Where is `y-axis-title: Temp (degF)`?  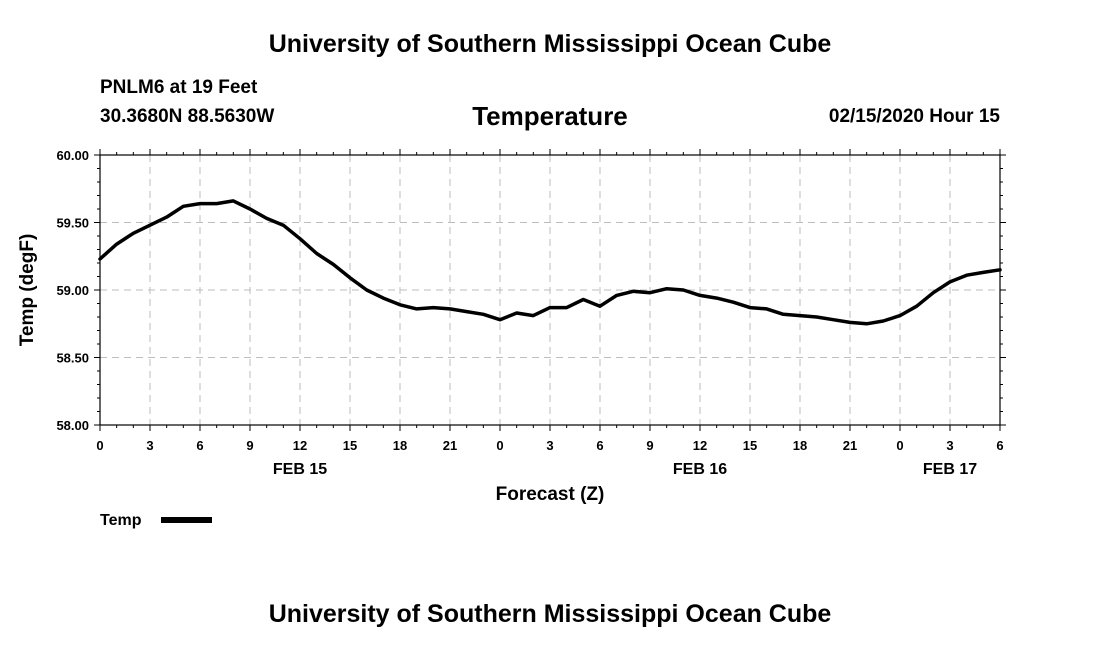
y-axis-title: Temp (degF) is located at coordinates (27, 290).